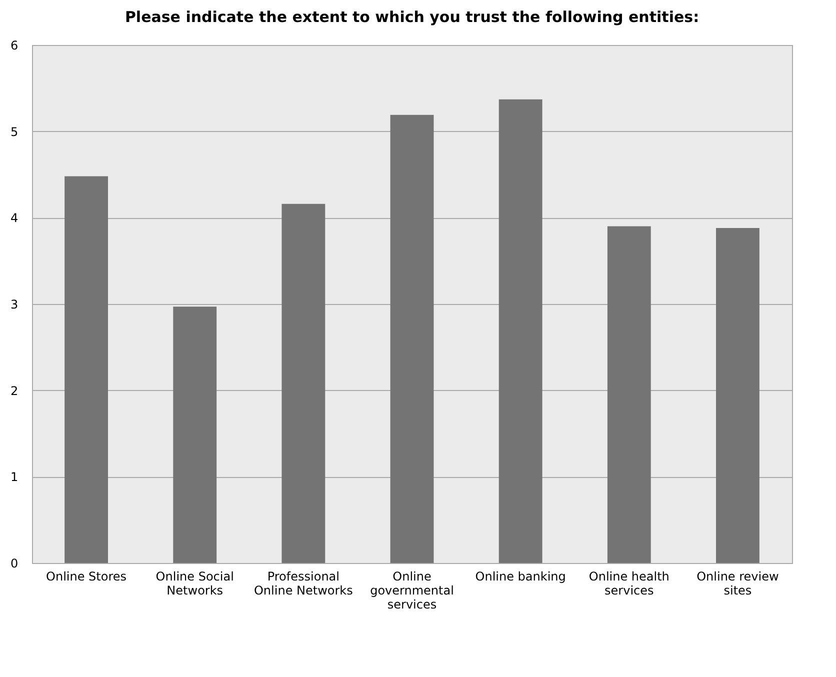 The height and width of the screenshot is (677, 836). What do you see at coordinates (14, 477) in the screenshot?
I see `y-tick-label: 1` at bounding box center [14, 477].